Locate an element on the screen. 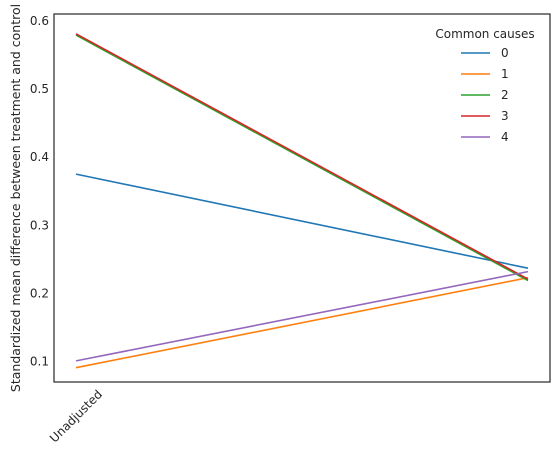 This screenshot has width=559, height=458. legend: Common causes 0 1 2 3 4 is located at coordinates (484, 85).